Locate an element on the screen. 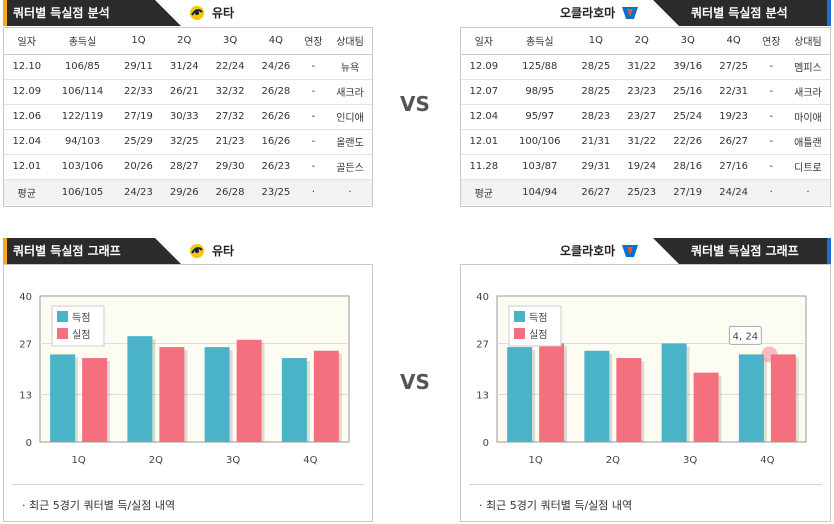 The width and height of the screenshot is (834, 524). x-tick-label: 1Q is located at coordinates (536, 460).